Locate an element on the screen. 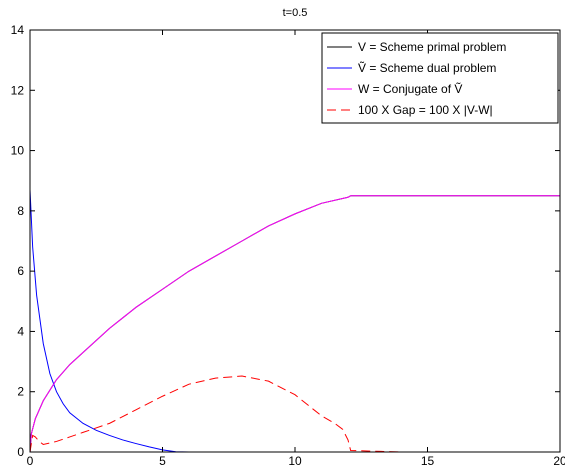 The height and width of the screenshot is (466, 565). x-tick-label: 5 is located at coordinates (162, 460).